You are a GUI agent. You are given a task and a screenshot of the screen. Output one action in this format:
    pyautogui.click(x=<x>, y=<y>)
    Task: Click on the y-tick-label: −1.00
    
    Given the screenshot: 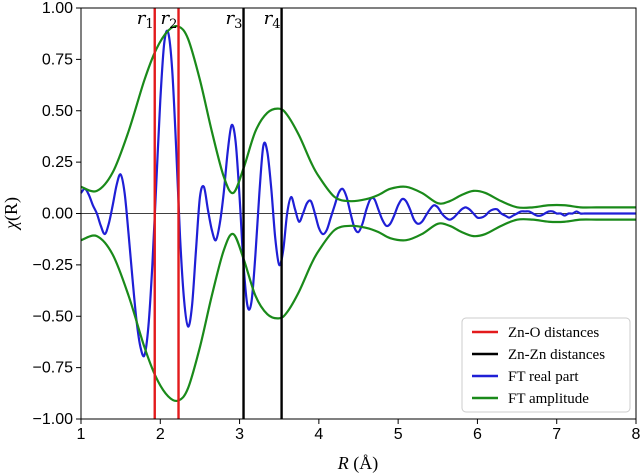 What is the action you would take?
    pyautogui.click(x=53, y=419)
    